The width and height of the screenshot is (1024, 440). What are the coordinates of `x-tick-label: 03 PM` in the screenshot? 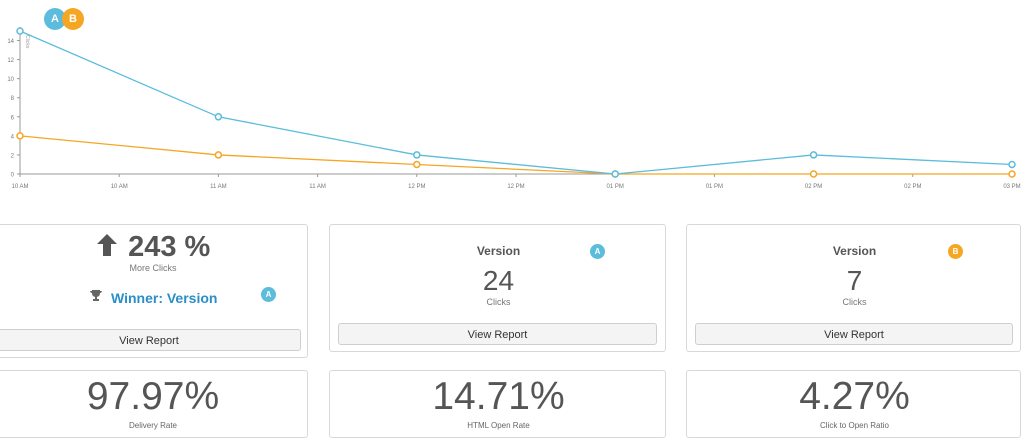 It's located at (1011, 187).